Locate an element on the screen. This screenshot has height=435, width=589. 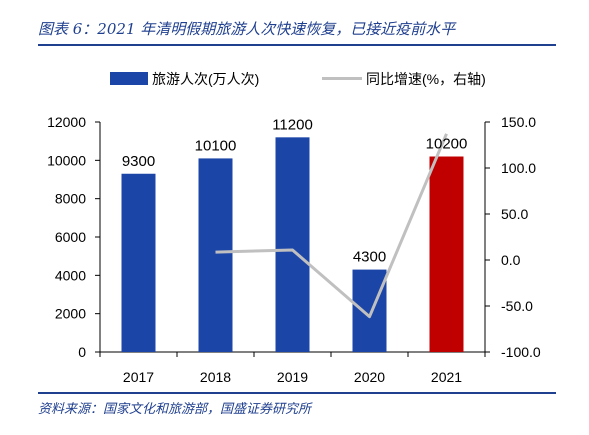
x-tick-label: 2021 is located at coordinates (446, 377).